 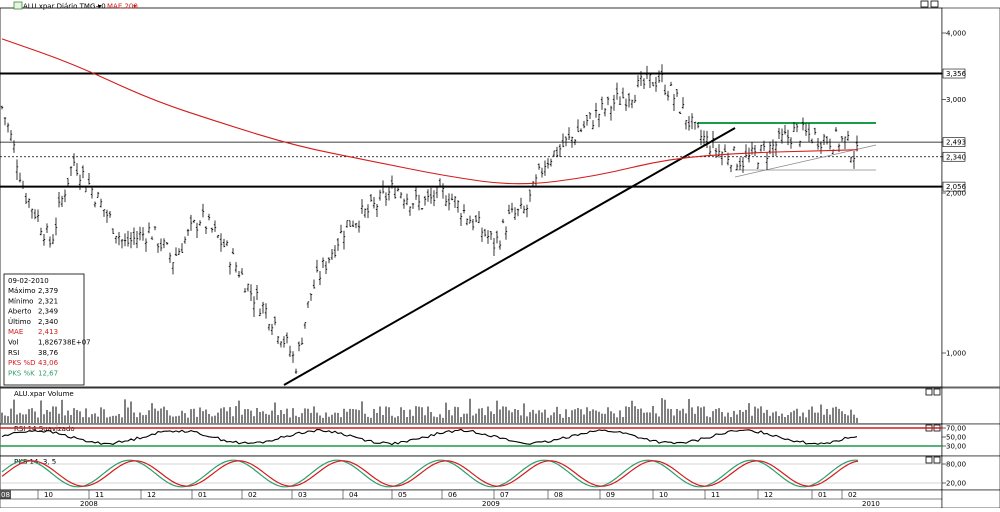 What do you see at coordinates (44, 394) in the screenshot?
I see `volume-title: ALU.xpar Volume` at bounding box center [44, 394].